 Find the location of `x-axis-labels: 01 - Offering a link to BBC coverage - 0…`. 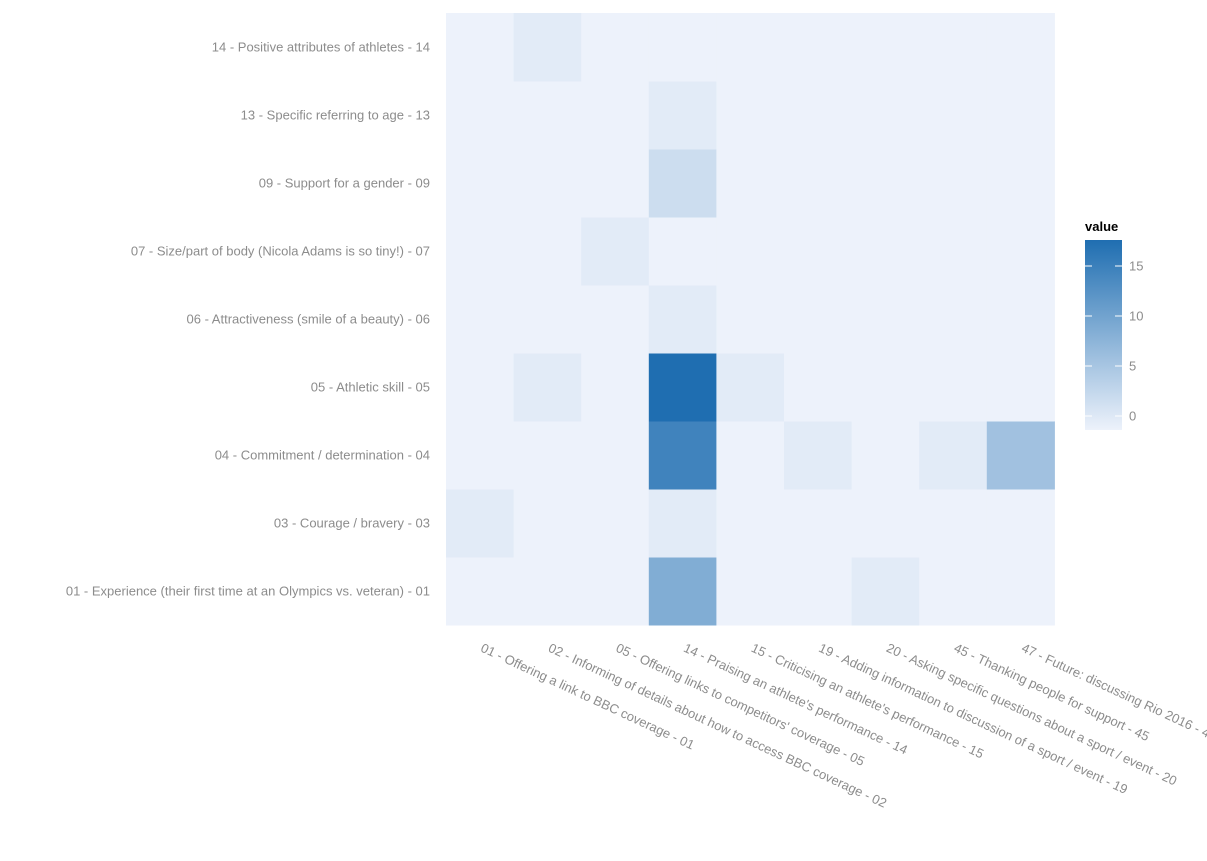

x-axis-labels: 01 - Offering a link to BBC coverage - 0… is located at coordinates (843, 725).